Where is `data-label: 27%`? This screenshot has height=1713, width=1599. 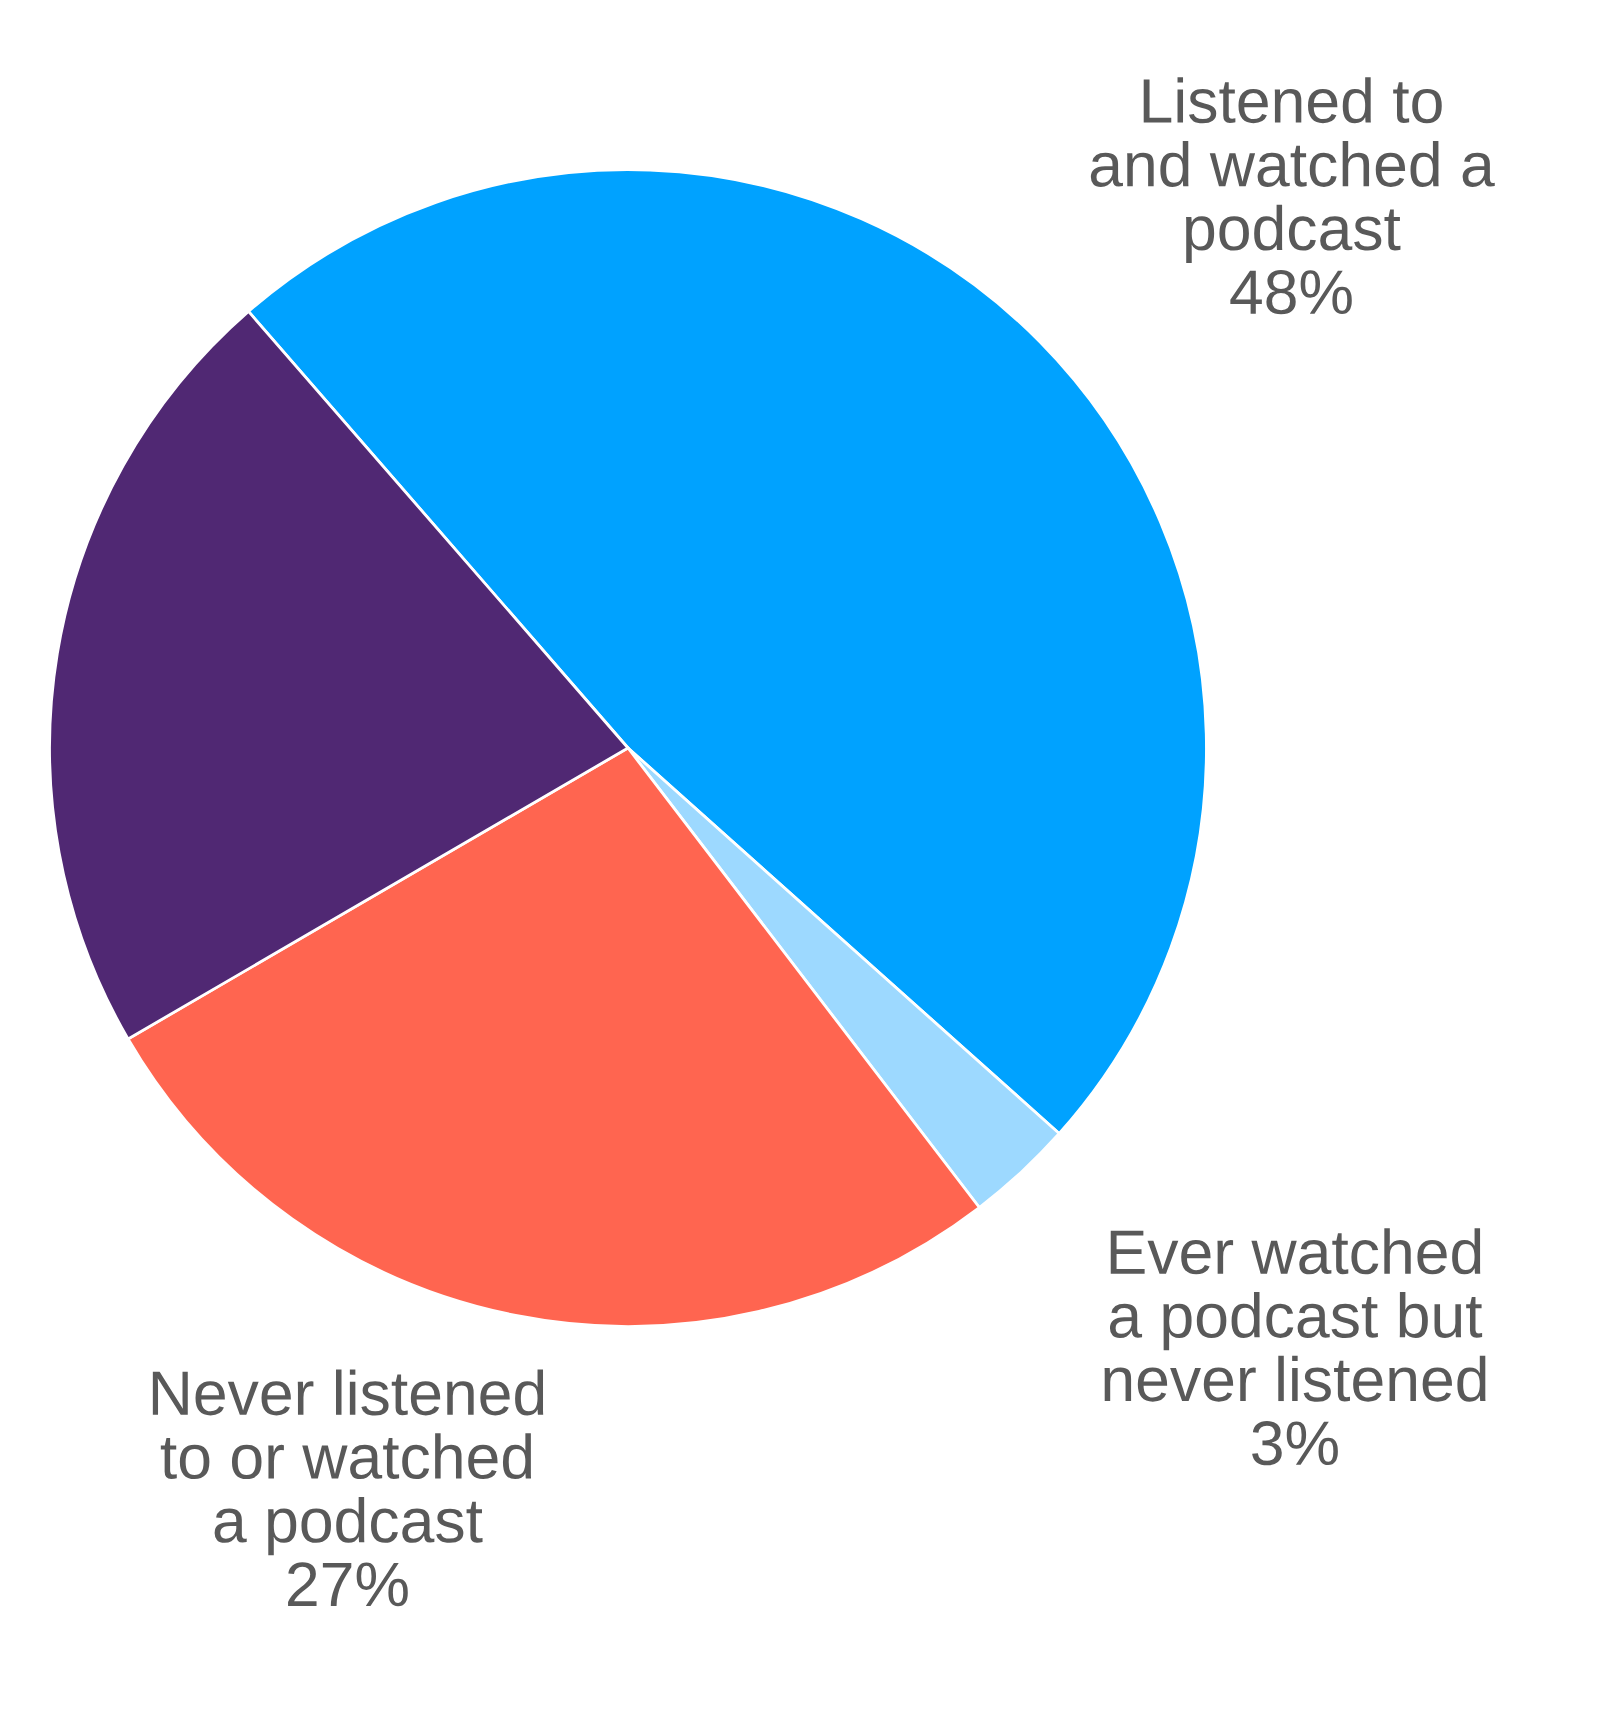 data-label: 27% is located at coordinates (348, 1584).